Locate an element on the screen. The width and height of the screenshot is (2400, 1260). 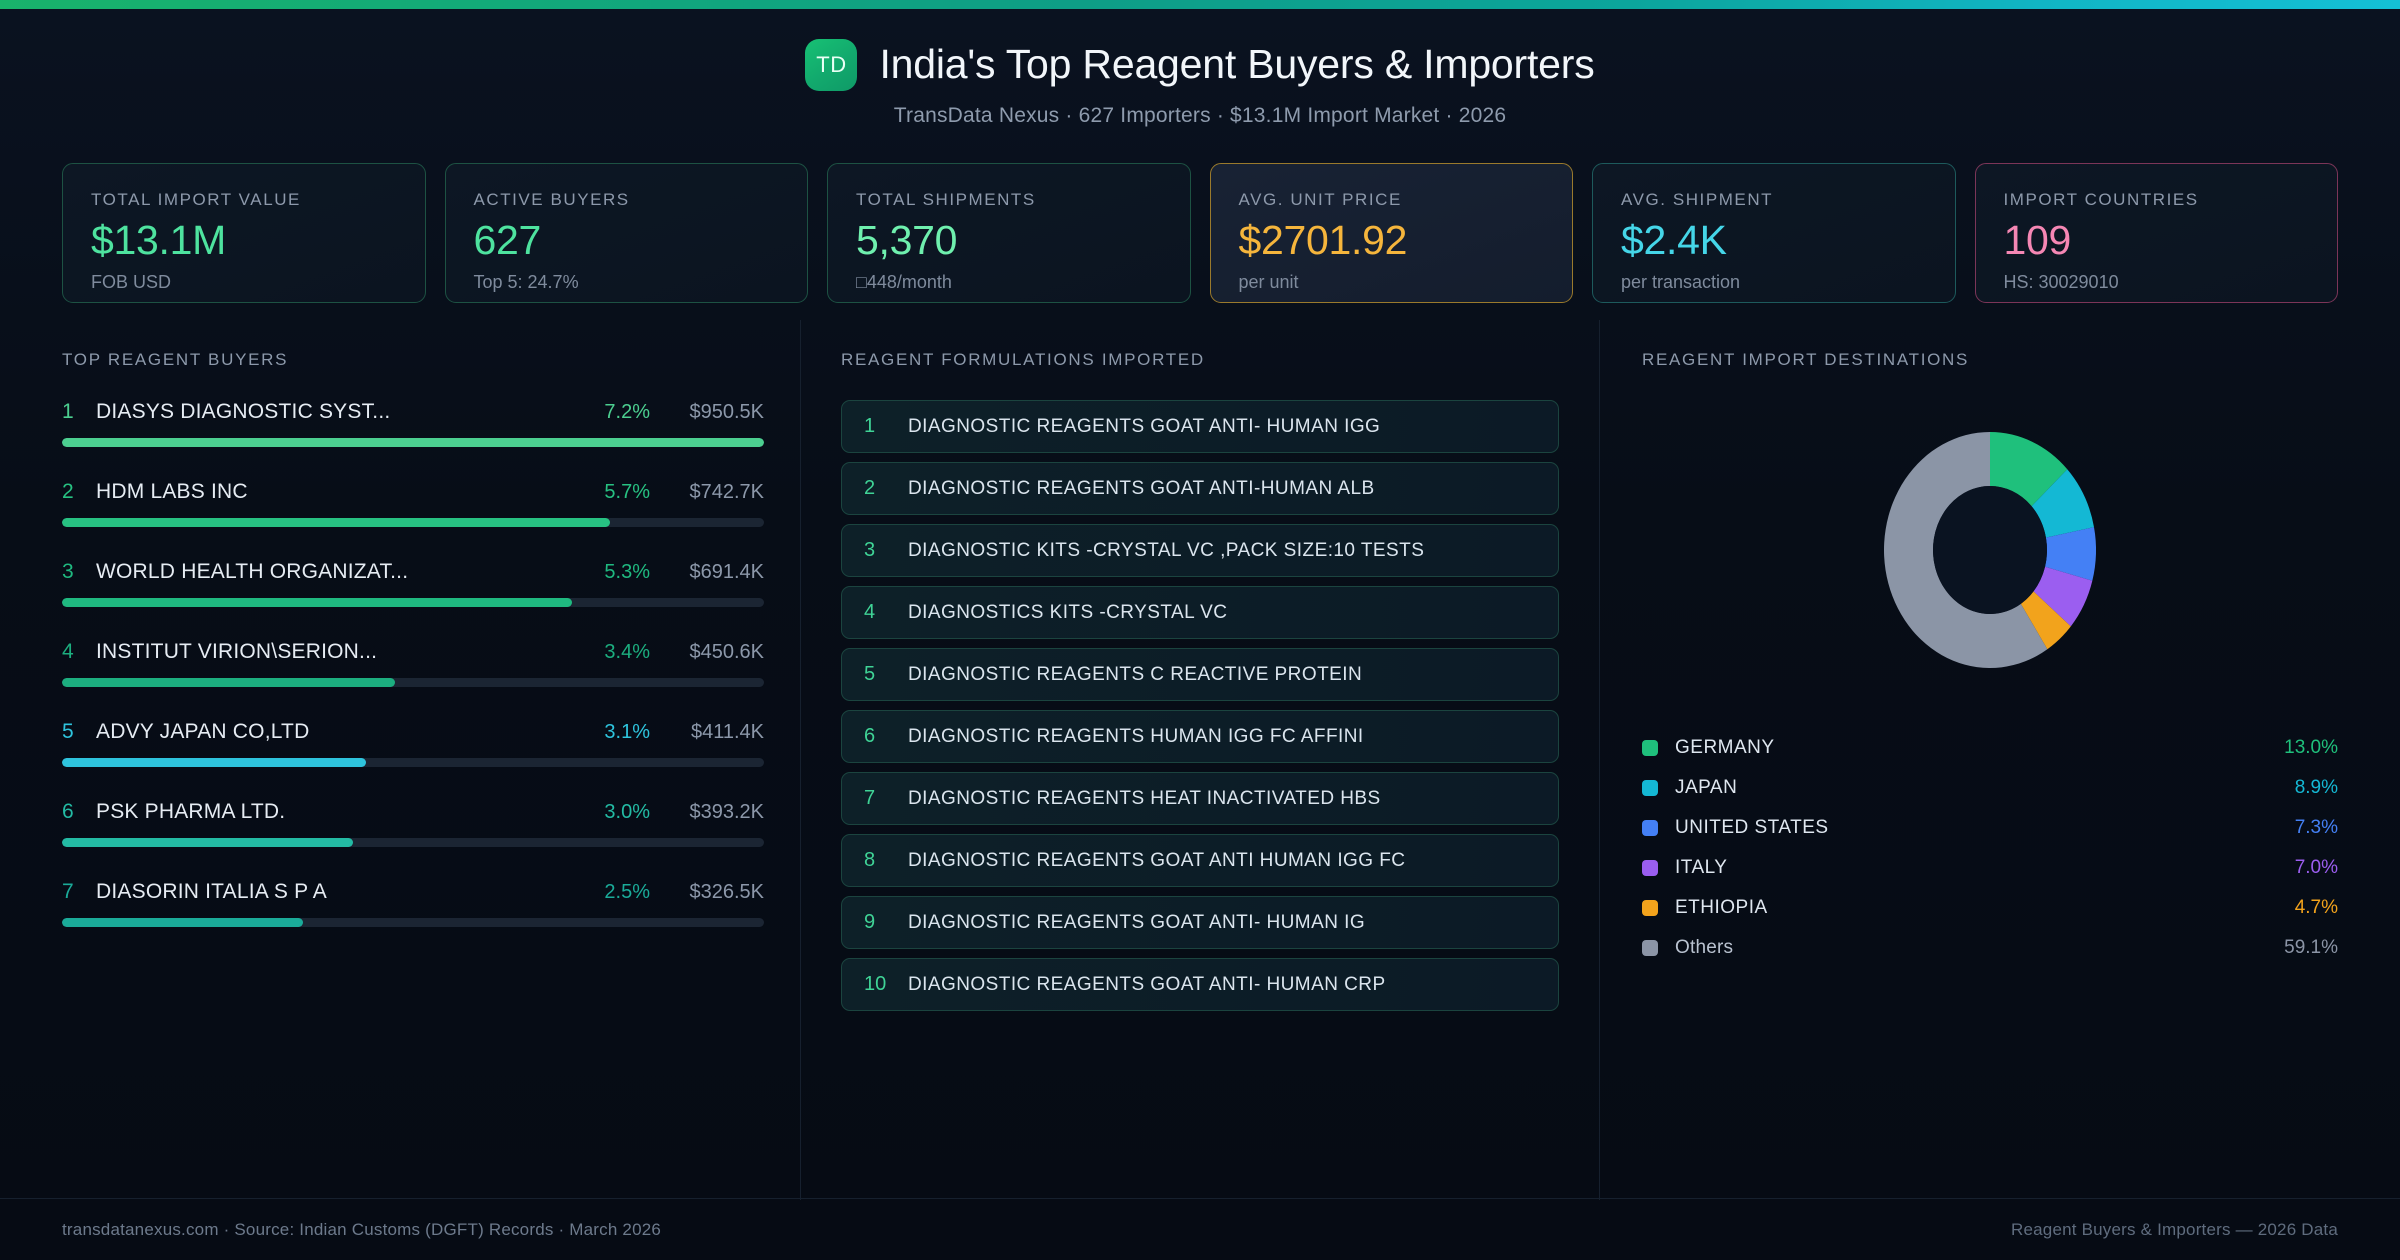
buyer-percent: 7.2% is located at coordinates (627, 412).